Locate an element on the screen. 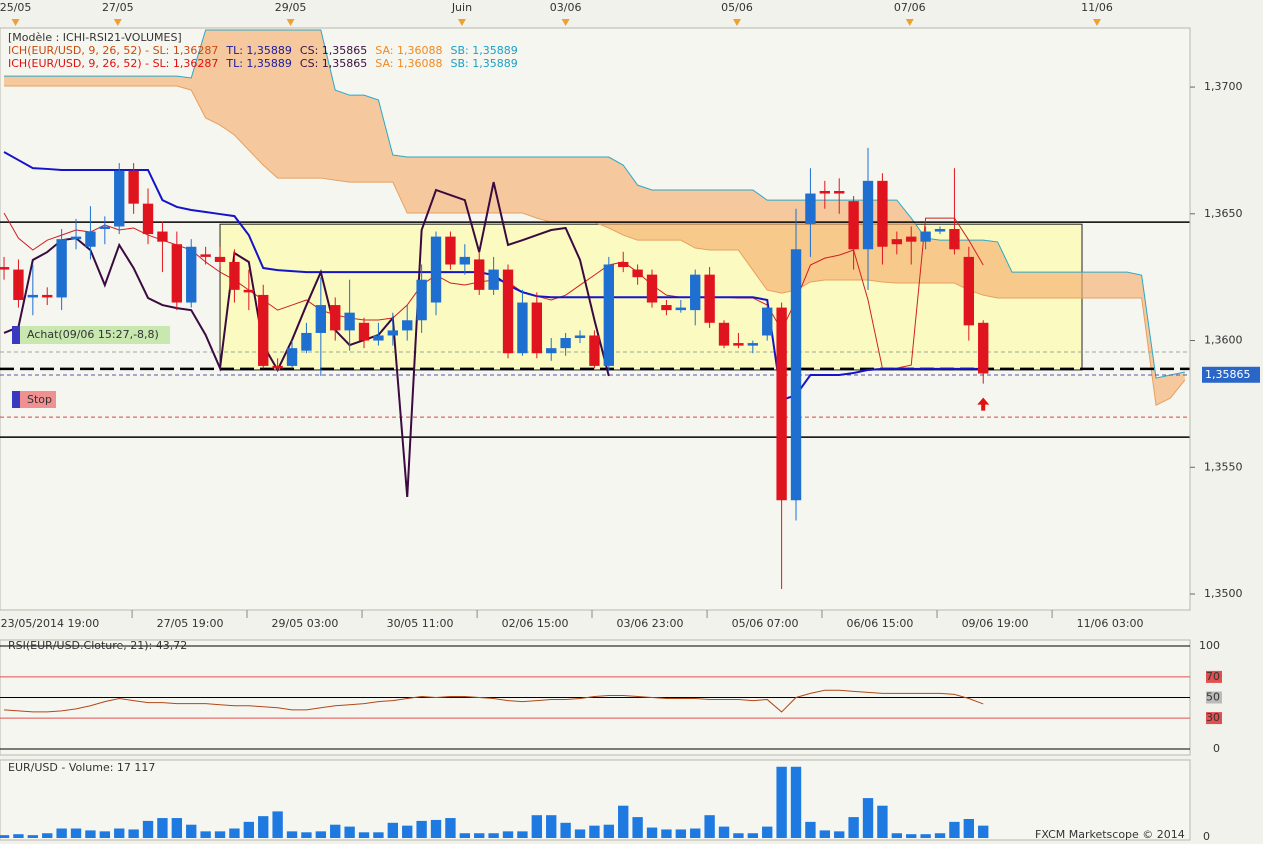  rsi-tick-label: 30 is located at coordinates (1213, 717).